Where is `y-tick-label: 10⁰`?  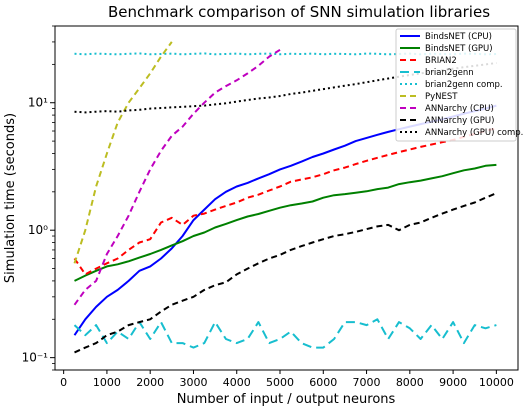 y-tick-label: 10⁰ is located at coordinates (38, 230).